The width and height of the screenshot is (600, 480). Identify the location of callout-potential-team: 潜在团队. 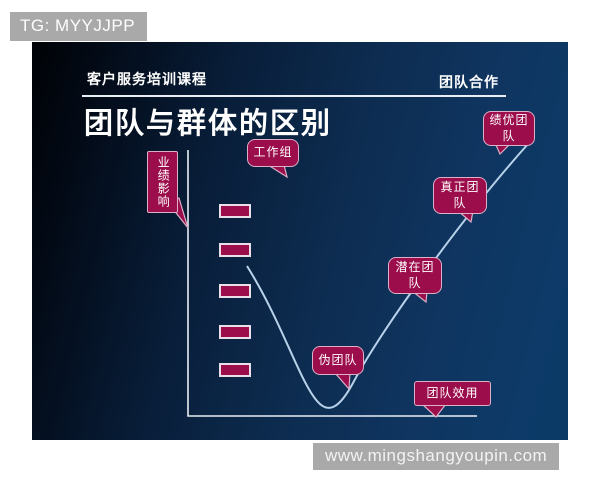
(415, 275).